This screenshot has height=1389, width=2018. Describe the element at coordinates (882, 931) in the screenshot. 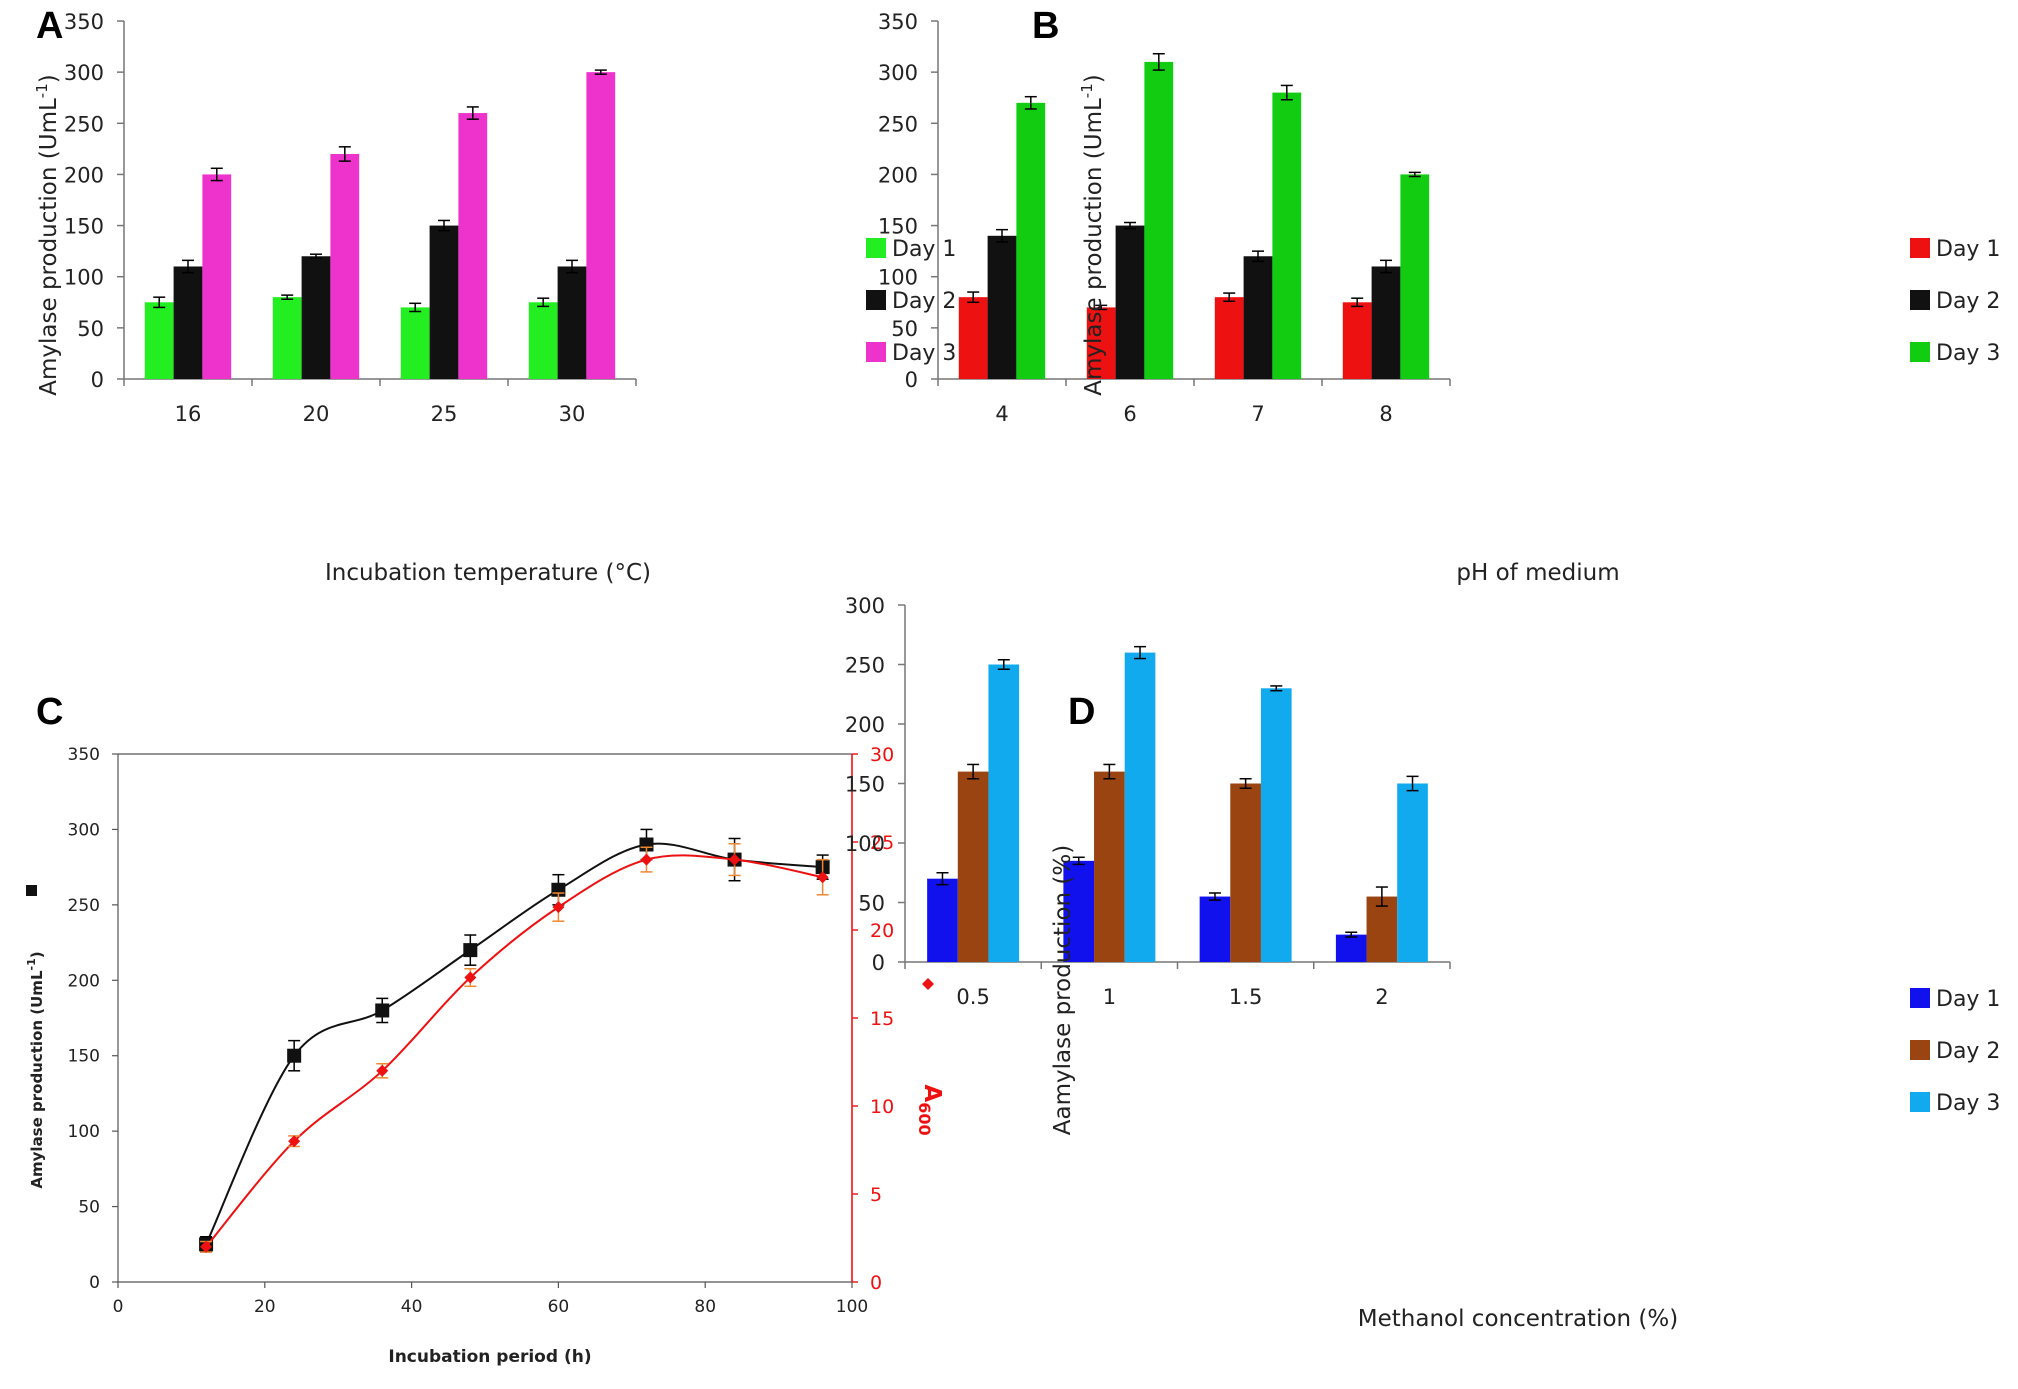

I see `panel-c-y2-tick-label: 20` at that location.